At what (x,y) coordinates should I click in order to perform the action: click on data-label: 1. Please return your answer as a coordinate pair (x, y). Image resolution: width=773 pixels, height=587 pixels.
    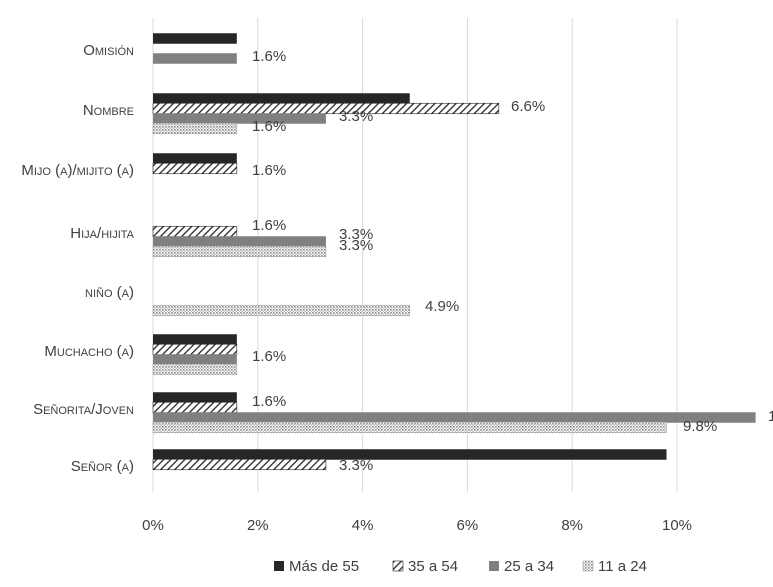
    Looking at the image, I should click on (770, 416).